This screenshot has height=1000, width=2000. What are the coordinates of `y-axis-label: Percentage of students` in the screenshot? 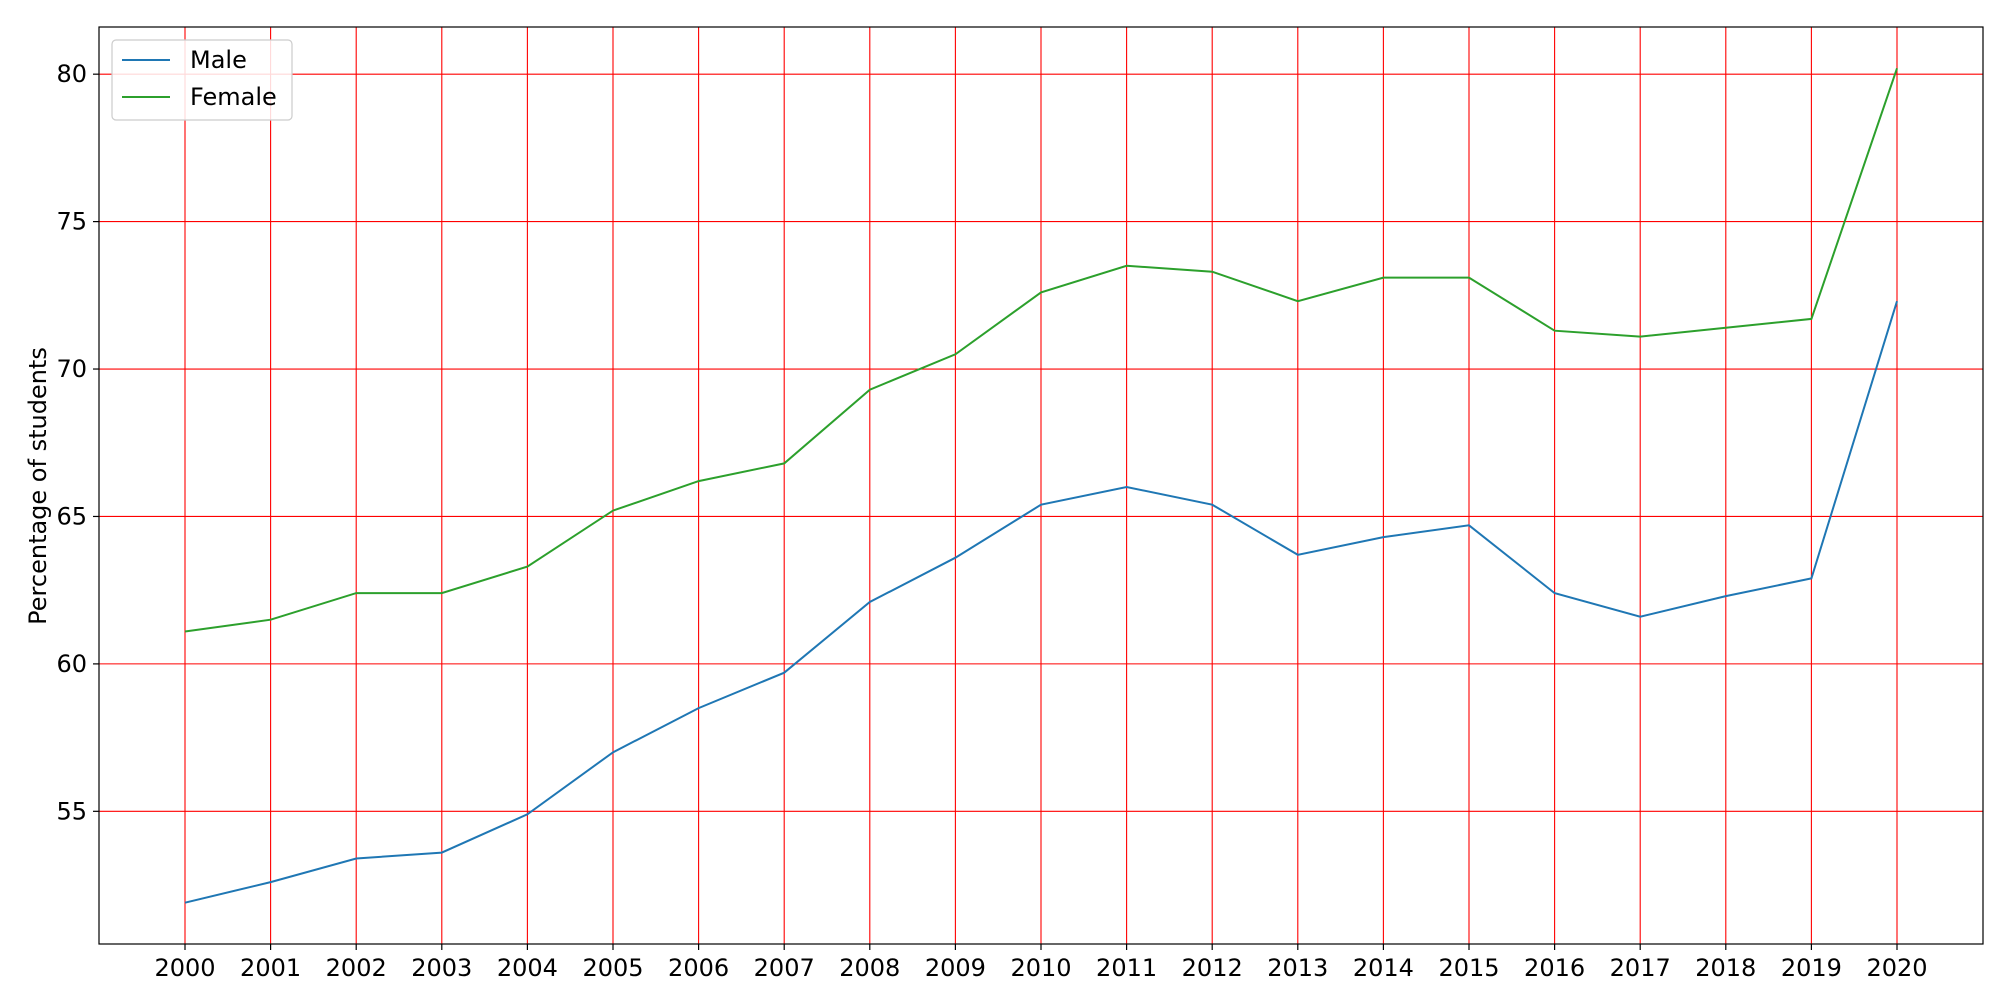 It's located at (38, 486).